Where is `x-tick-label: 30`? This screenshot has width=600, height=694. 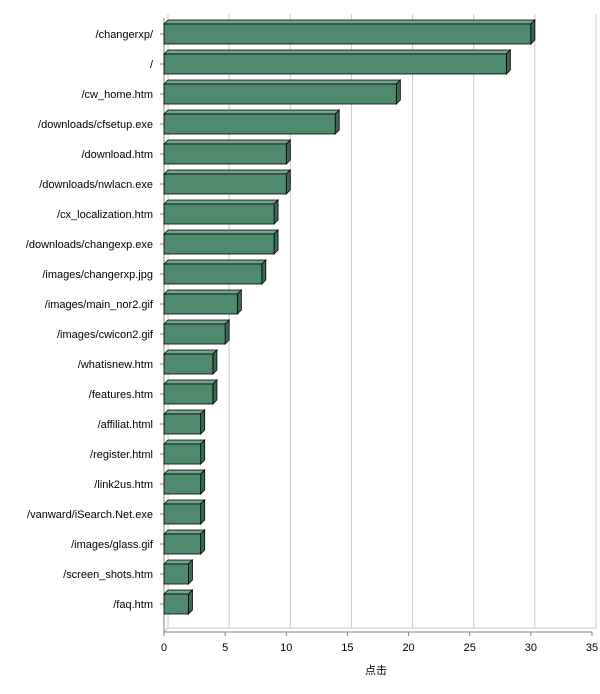
x-tick-label: 30 is located at coordinates (531, 648).